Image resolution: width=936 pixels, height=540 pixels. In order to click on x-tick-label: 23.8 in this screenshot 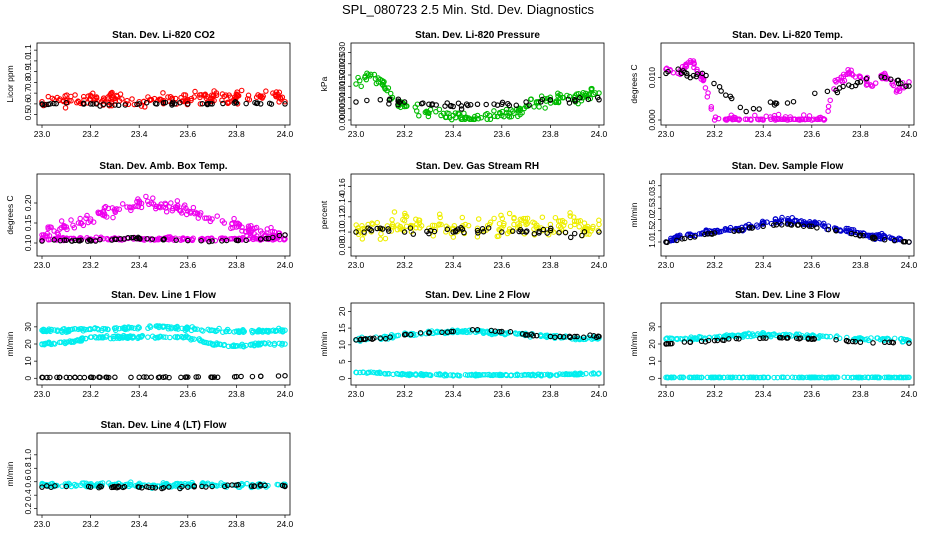, I will do `click(550, 265)`.